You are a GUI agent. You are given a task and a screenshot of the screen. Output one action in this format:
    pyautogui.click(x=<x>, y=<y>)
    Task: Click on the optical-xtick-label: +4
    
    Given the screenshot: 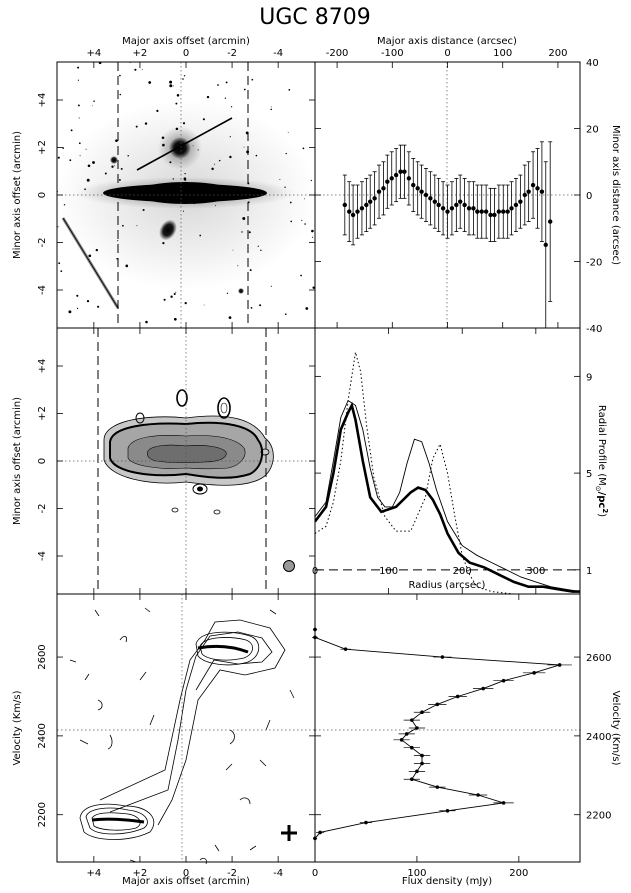 What is the action you would take?
    pyautogui.click(x=93, y=53)
    